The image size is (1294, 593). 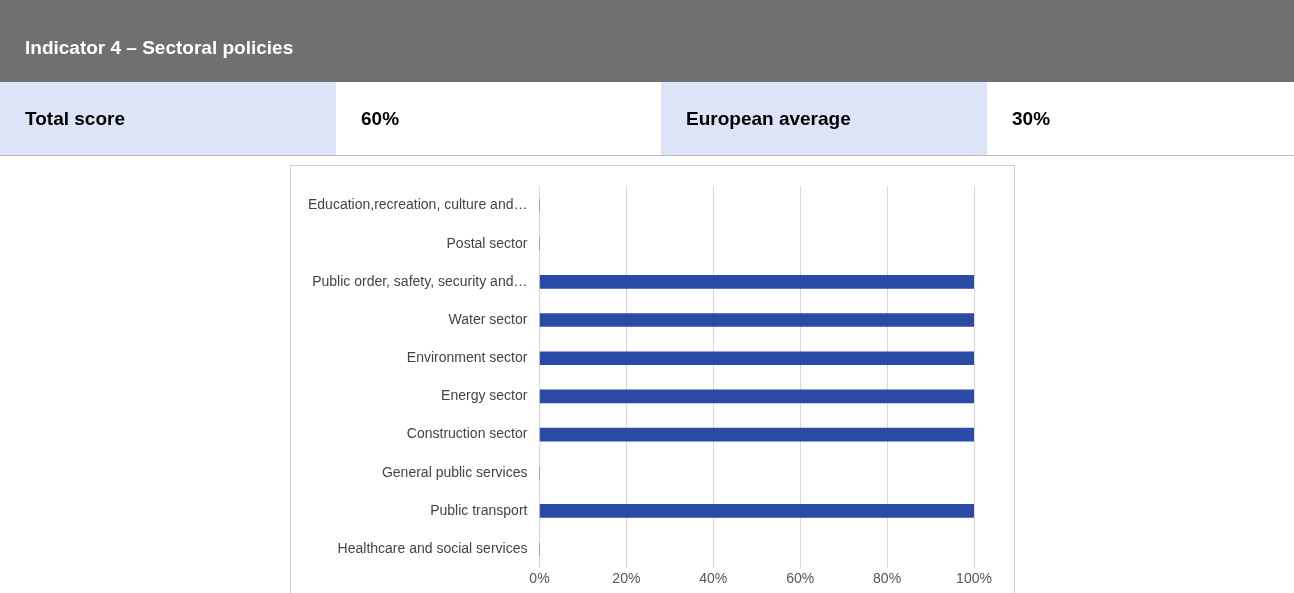 What do you see at coordinates (479, 509) in the screenshot?
I see `y-tick-label: Public transport` at bounding box center [479, 509].